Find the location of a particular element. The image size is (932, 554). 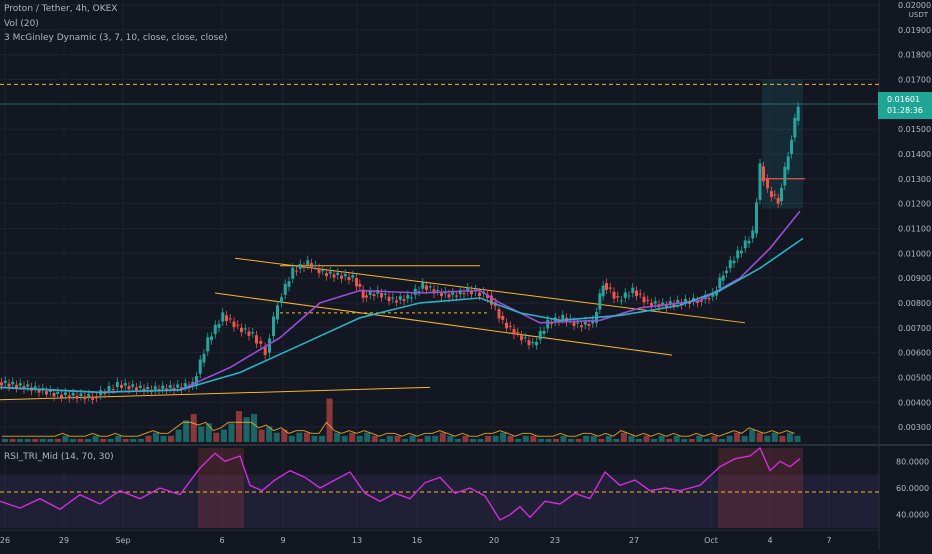

last-price-countdown: 01:28:36 is located at coordinates (905, 110).